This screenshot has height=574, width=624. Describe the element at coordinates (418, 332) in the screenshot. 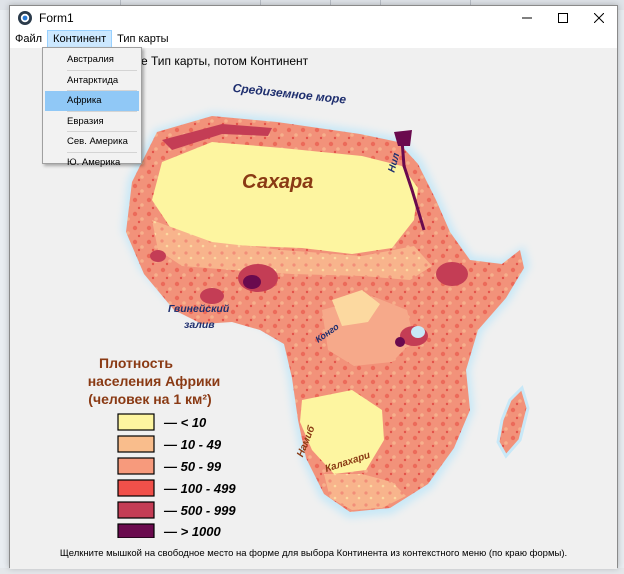

I see `lake-victoria` at that location.